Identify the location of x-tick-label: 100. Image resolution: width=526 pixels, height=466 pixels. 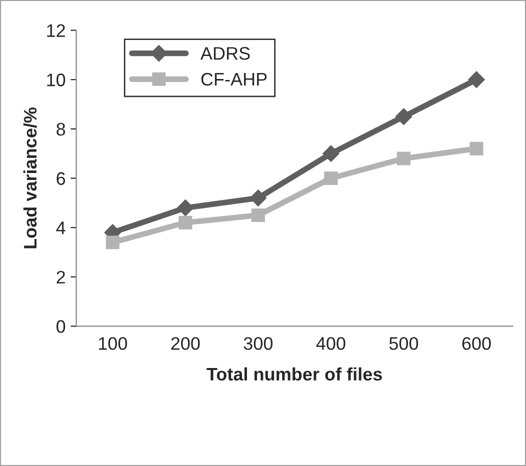
(113, 343).